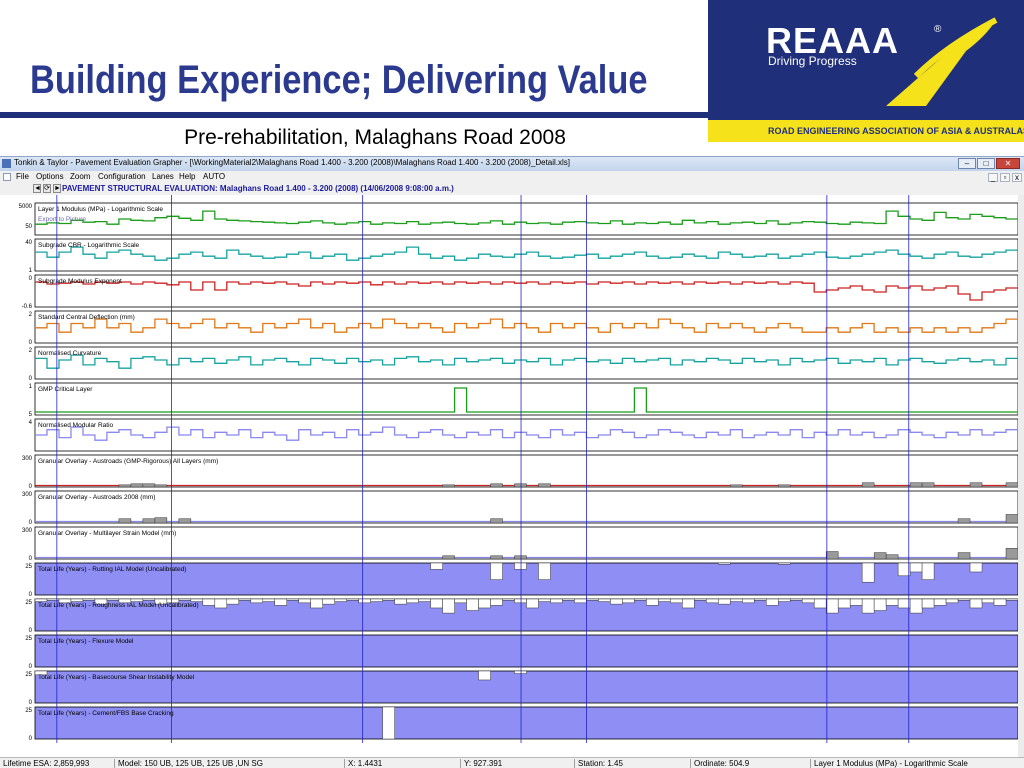 The height and width of the screenshot is (768, 1024). What do you see at coordinates (1005, 177) in the screenshot?
I see `mdi-restore-button: ▫` at bounding box center [1005, 177].